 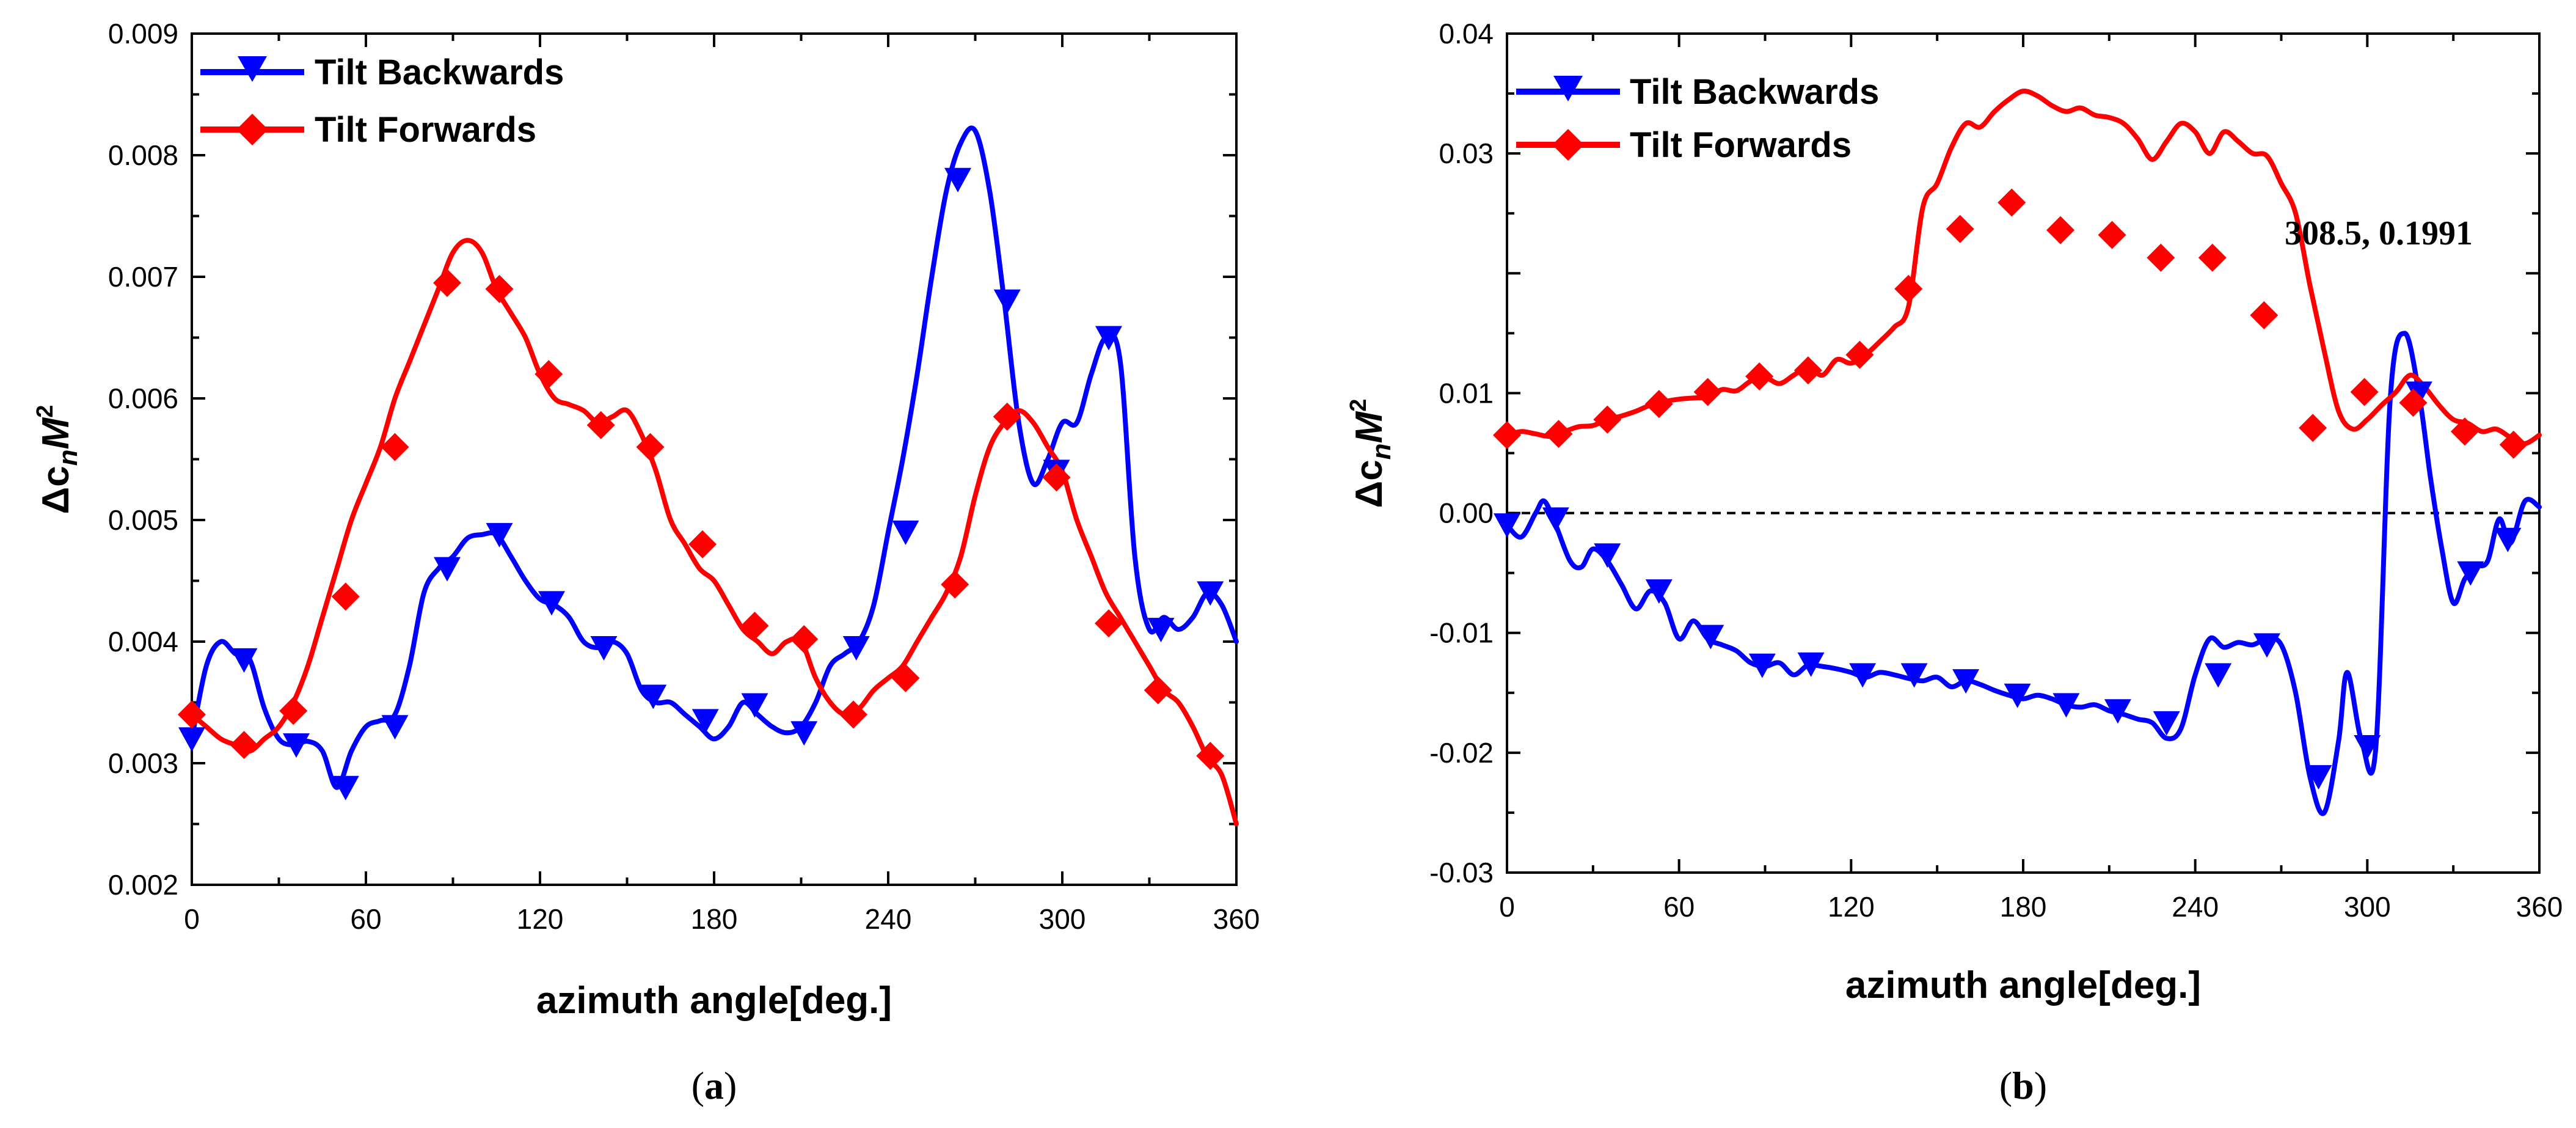 I want to click on y-tick-label: 0.004, so click(x=143, y=641).